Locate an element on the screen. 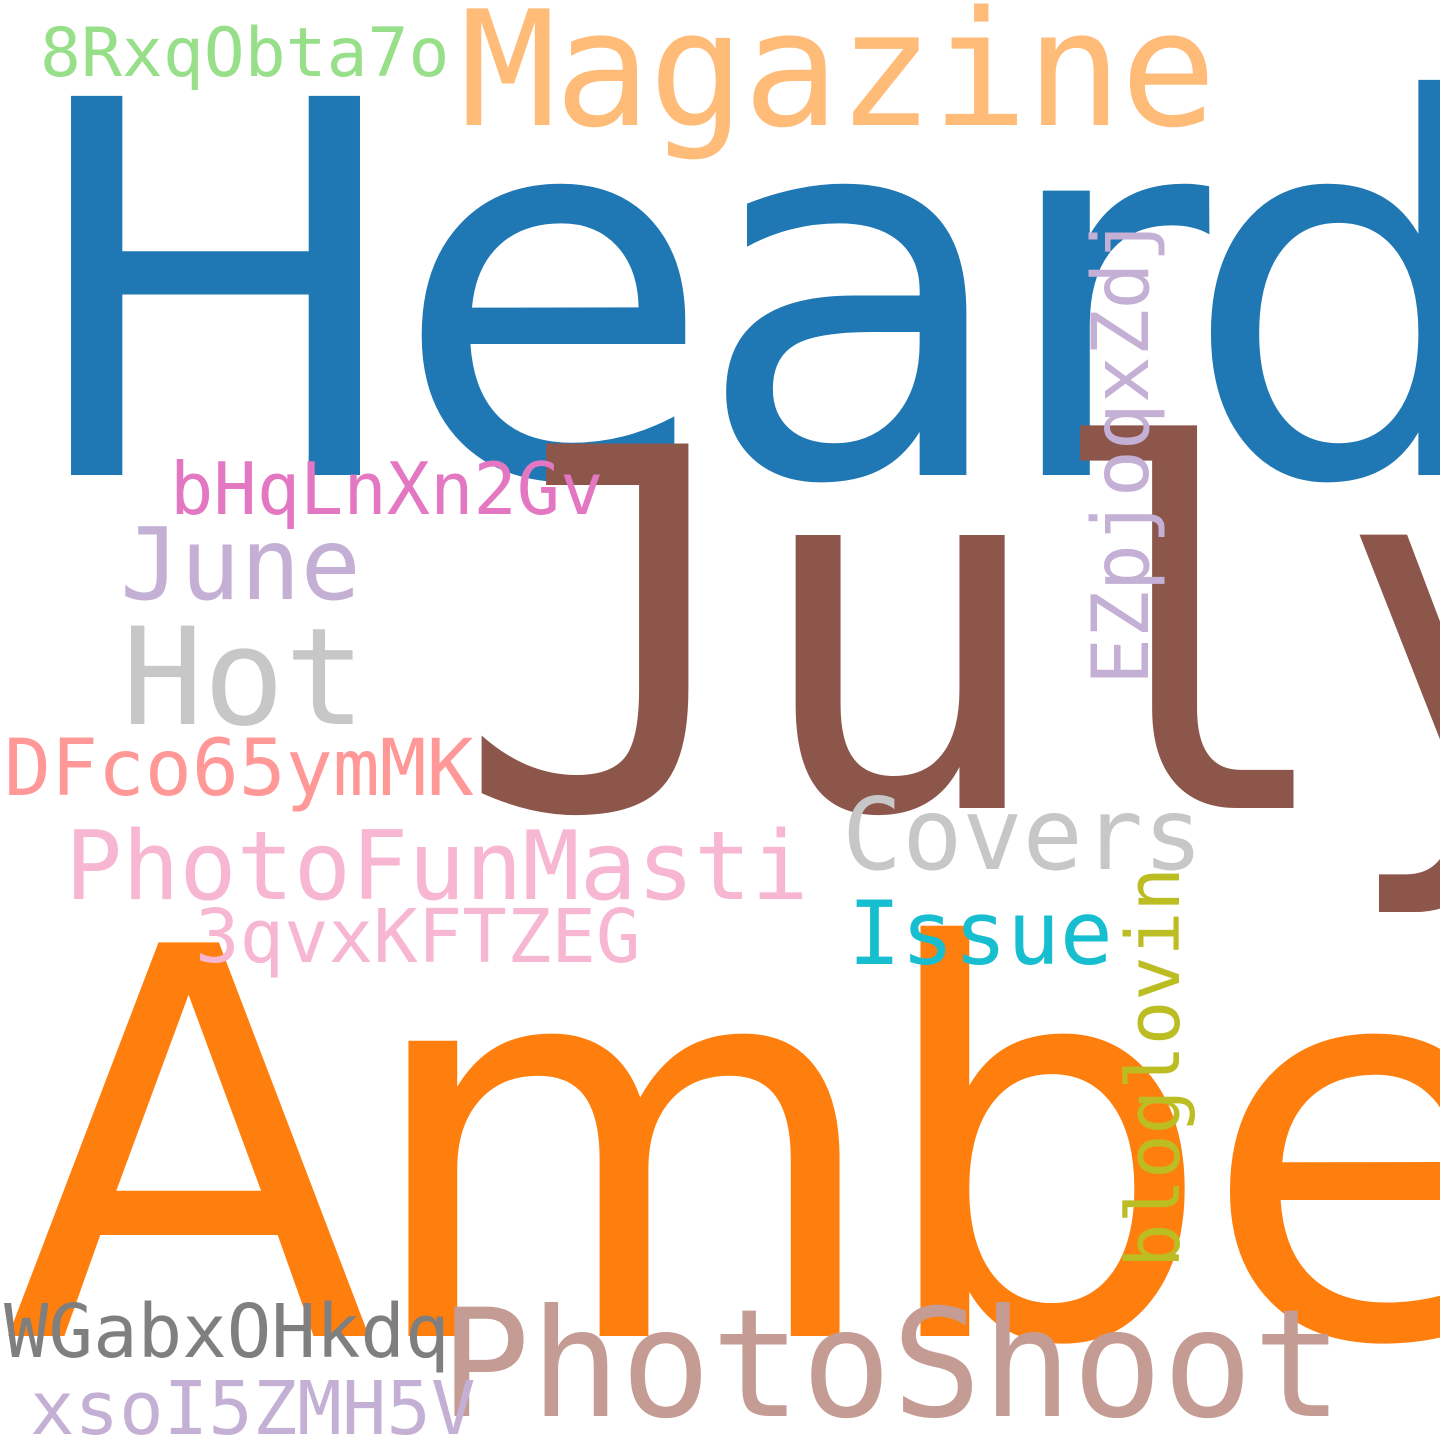 Image resolution: width=1440 pixels, height=1440 pixels. word-wgabxohkdq: WGabxOHkdq is located at coordinates (227, 1332).